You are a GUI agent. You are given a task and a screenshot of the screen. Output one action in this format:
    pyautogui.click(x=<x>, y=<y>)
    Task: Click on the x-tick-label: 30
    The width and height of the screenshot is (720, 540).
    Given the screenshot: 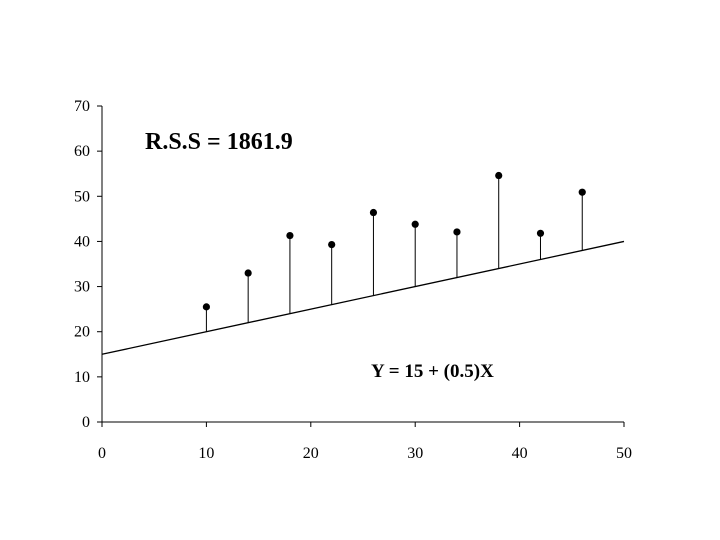 What is the action you would take?
    pyautogui.click(x=415, y=453)
    